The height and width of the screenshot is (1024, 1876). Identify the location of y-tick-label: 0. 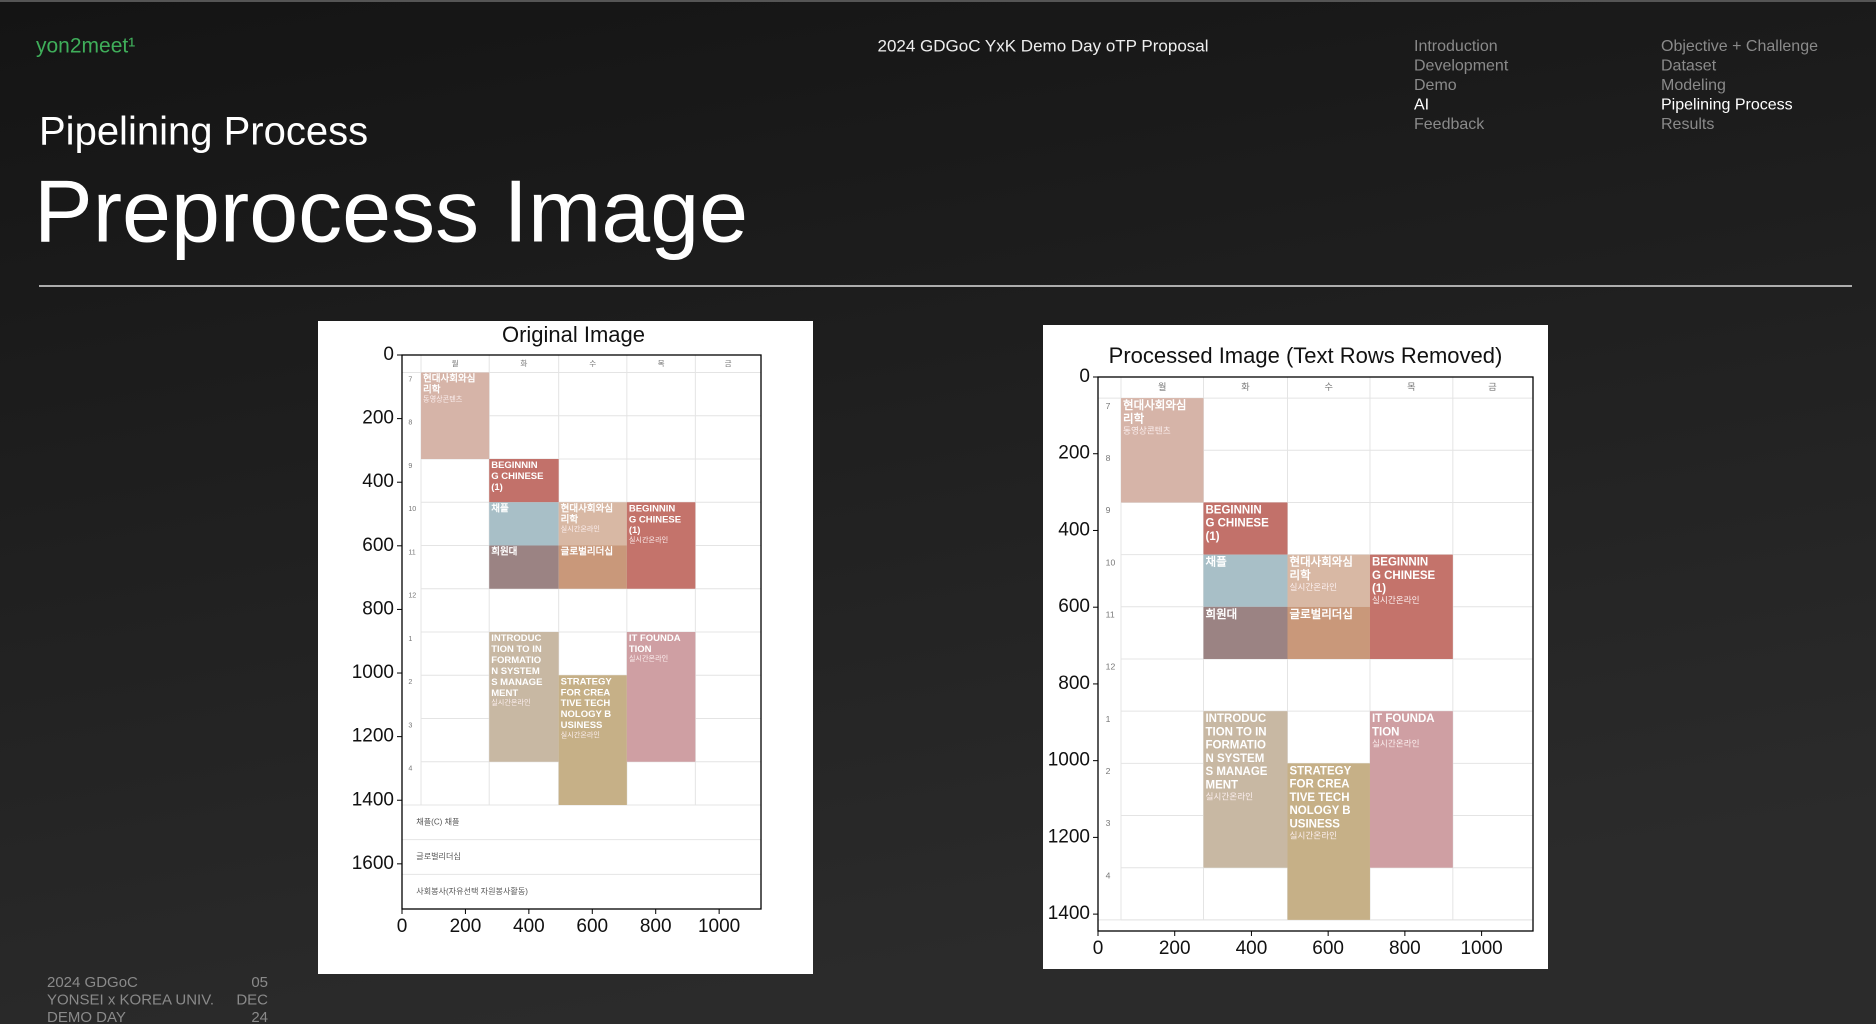
(1084, 376).